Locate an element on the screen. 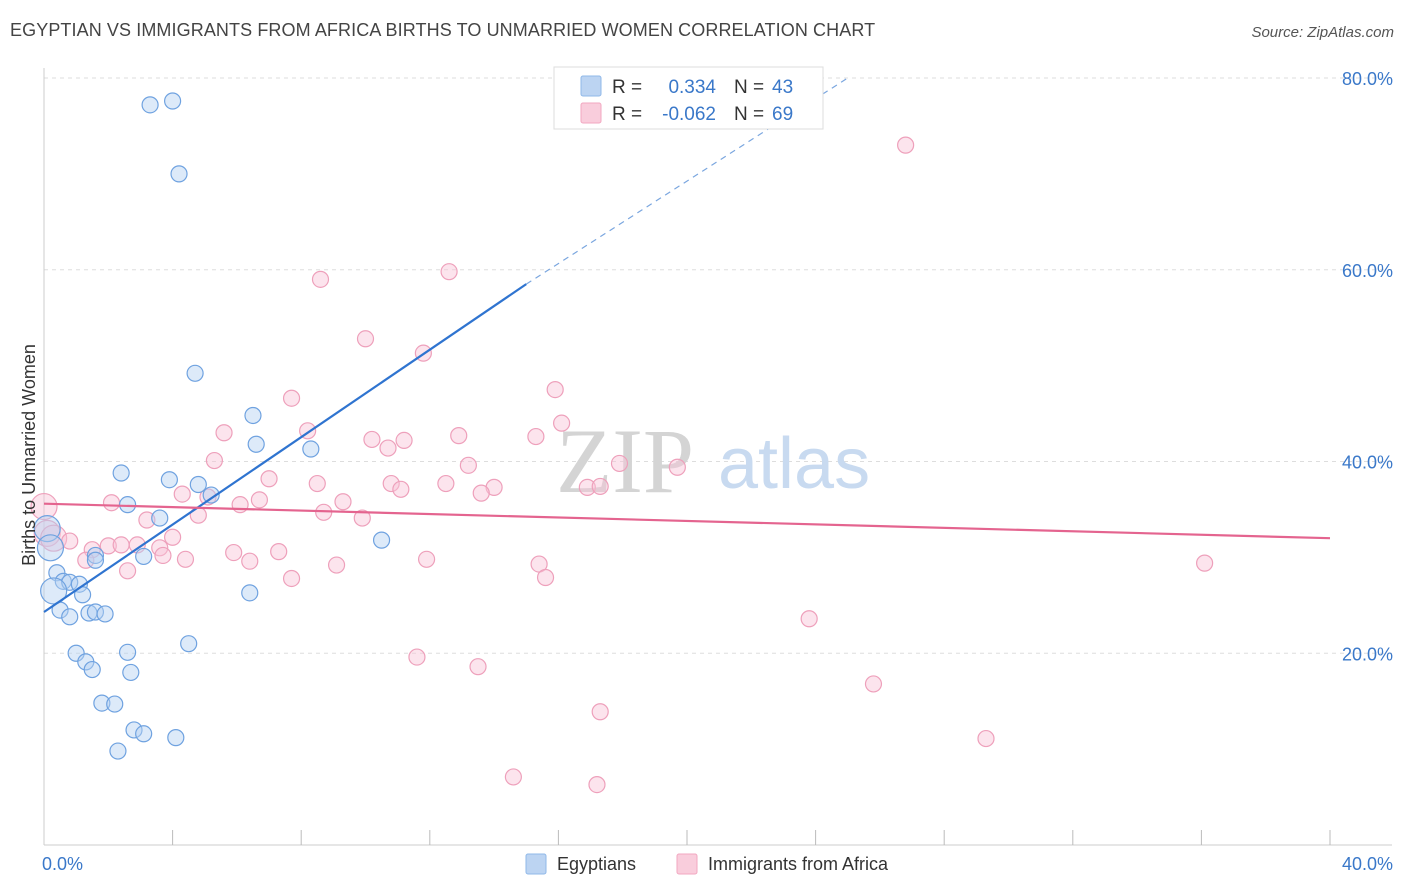 Image resolution: width=1406 pixels, height=892 pixels. x-tick-label-min: 0.0% is located at coordinates (62, 864).